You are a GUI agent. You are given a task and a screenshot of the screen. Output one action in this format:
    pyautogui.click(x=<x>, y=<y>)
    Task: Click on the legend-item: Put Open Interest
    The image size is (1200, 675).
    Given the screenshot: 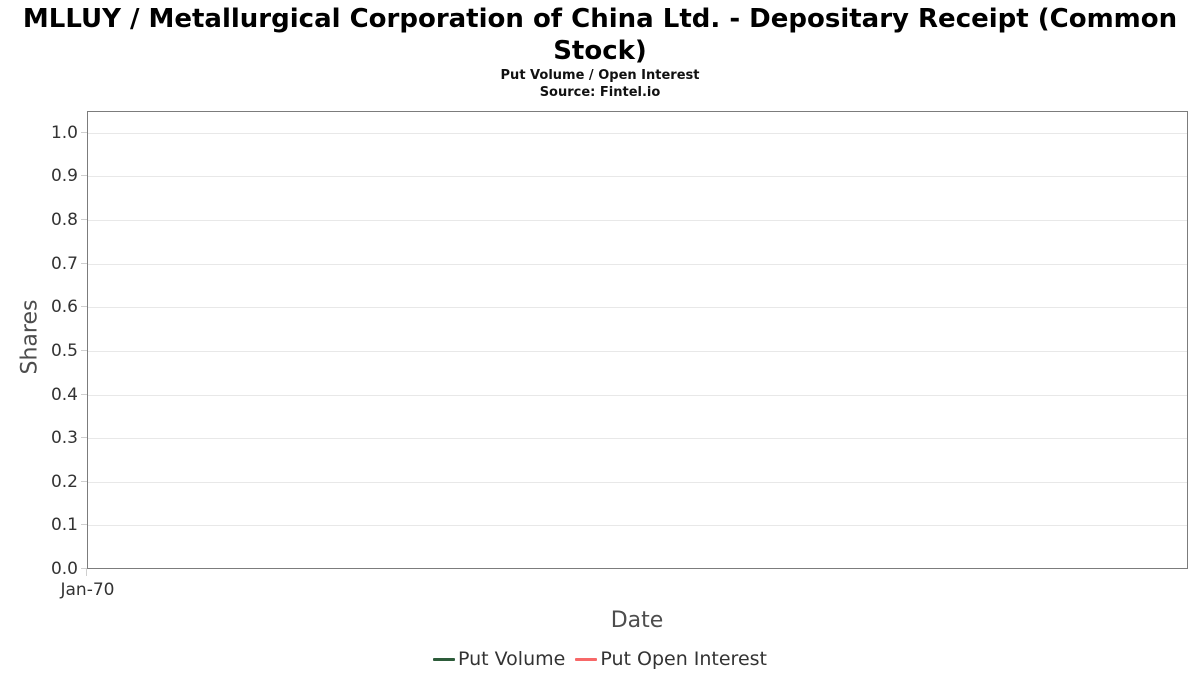 What is the action you would take?
    pyautogui.click(x=671, y=659)
    